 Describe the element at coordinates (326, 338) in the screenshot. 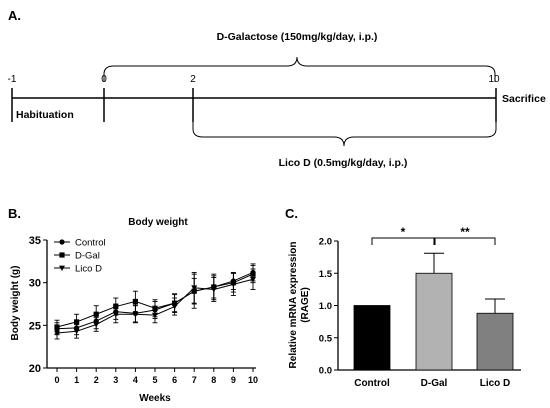

I see `y-tick-label: 0.5` at that location.